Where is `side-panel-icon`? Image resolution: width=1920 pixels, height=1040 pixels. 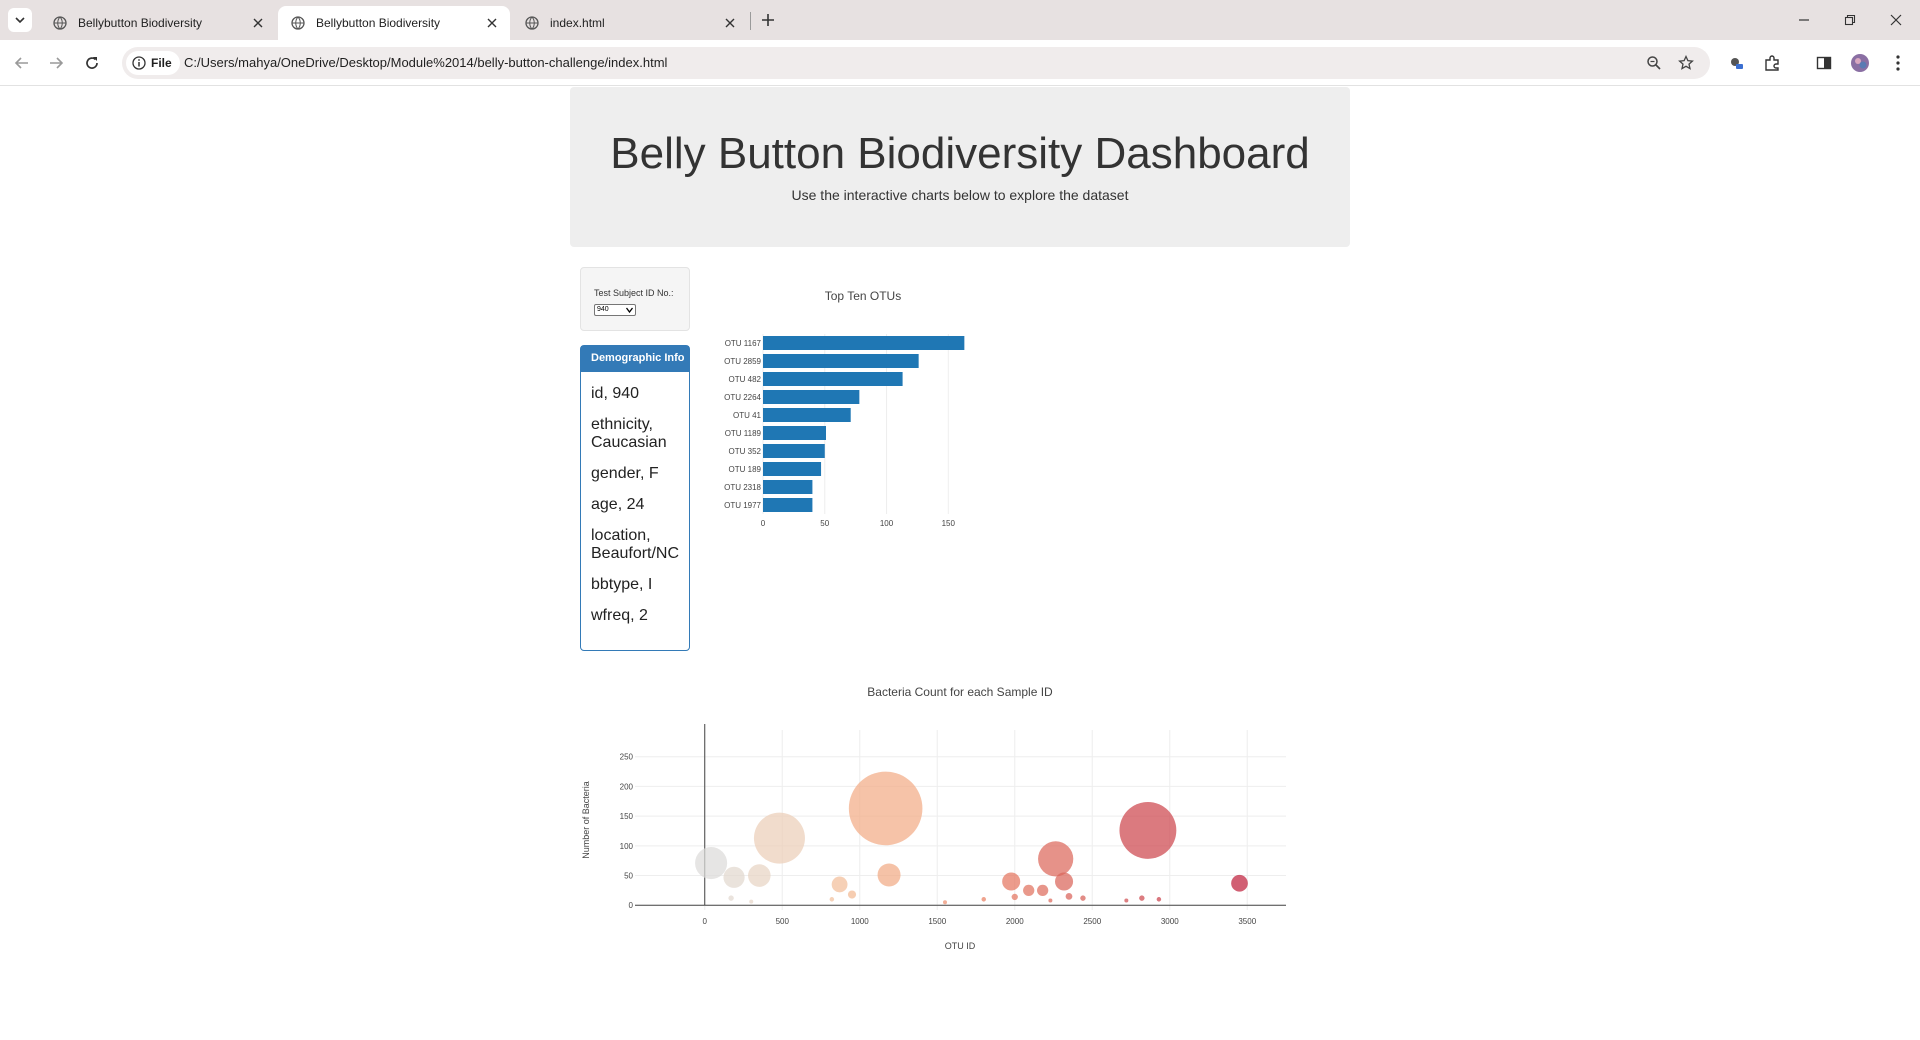 side-panel-icon is located at coordinates (1824, 63).